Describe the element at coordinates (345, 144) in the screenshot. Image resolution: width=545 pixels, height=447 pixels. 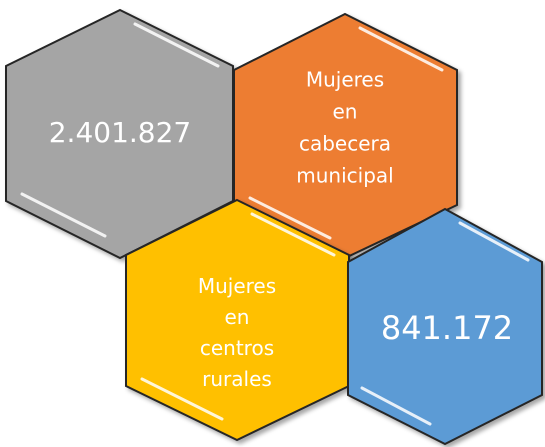
I see `node-label: cabecera` at that location.